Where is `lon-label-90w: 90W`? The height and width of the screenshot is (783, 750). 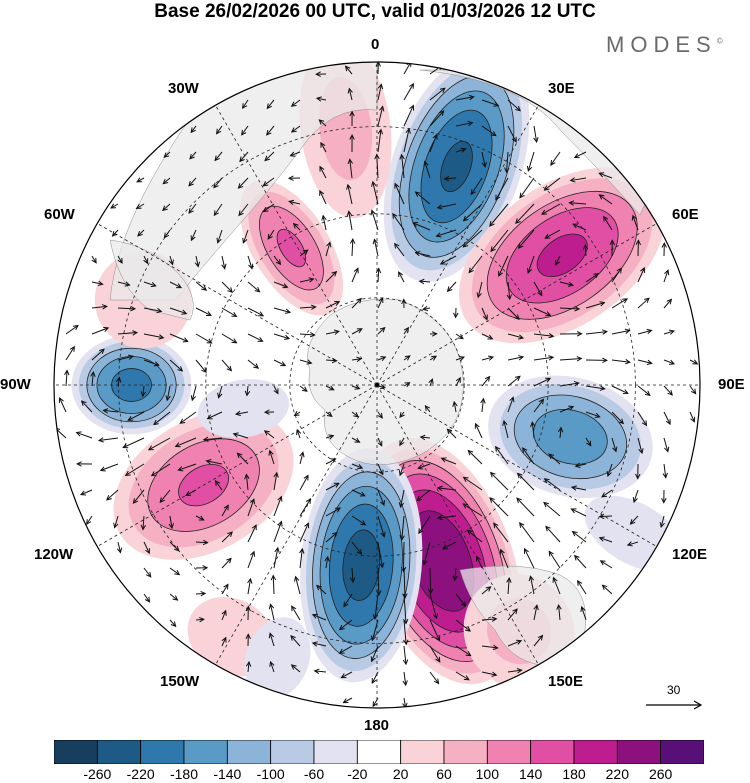
lon-label-90w: 90W is located at coordinates (15, 384).